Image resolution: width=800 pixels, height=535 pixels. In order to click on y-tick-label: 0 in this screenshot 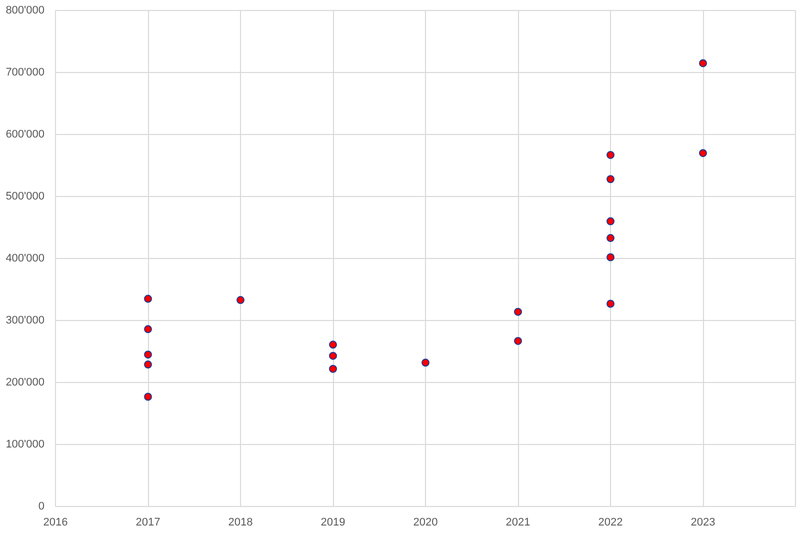, I will do `click(41, 506)`.